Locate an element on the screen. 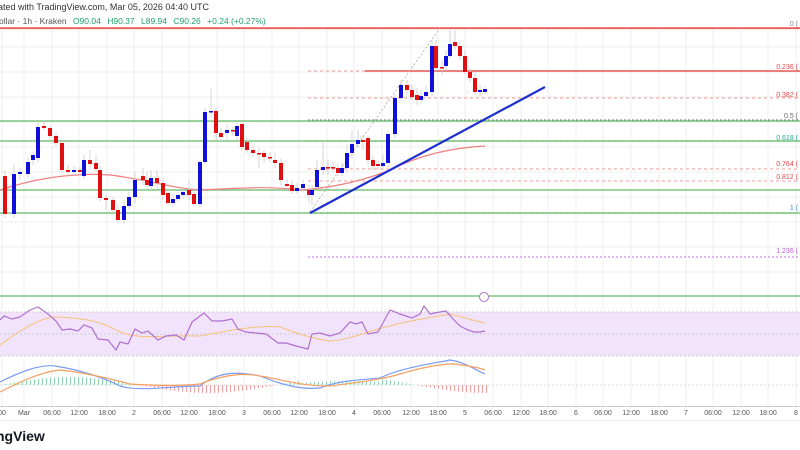 The width and height of the screenshot is (800, 450). bullish-trendline is located at coordinates (427, 150).